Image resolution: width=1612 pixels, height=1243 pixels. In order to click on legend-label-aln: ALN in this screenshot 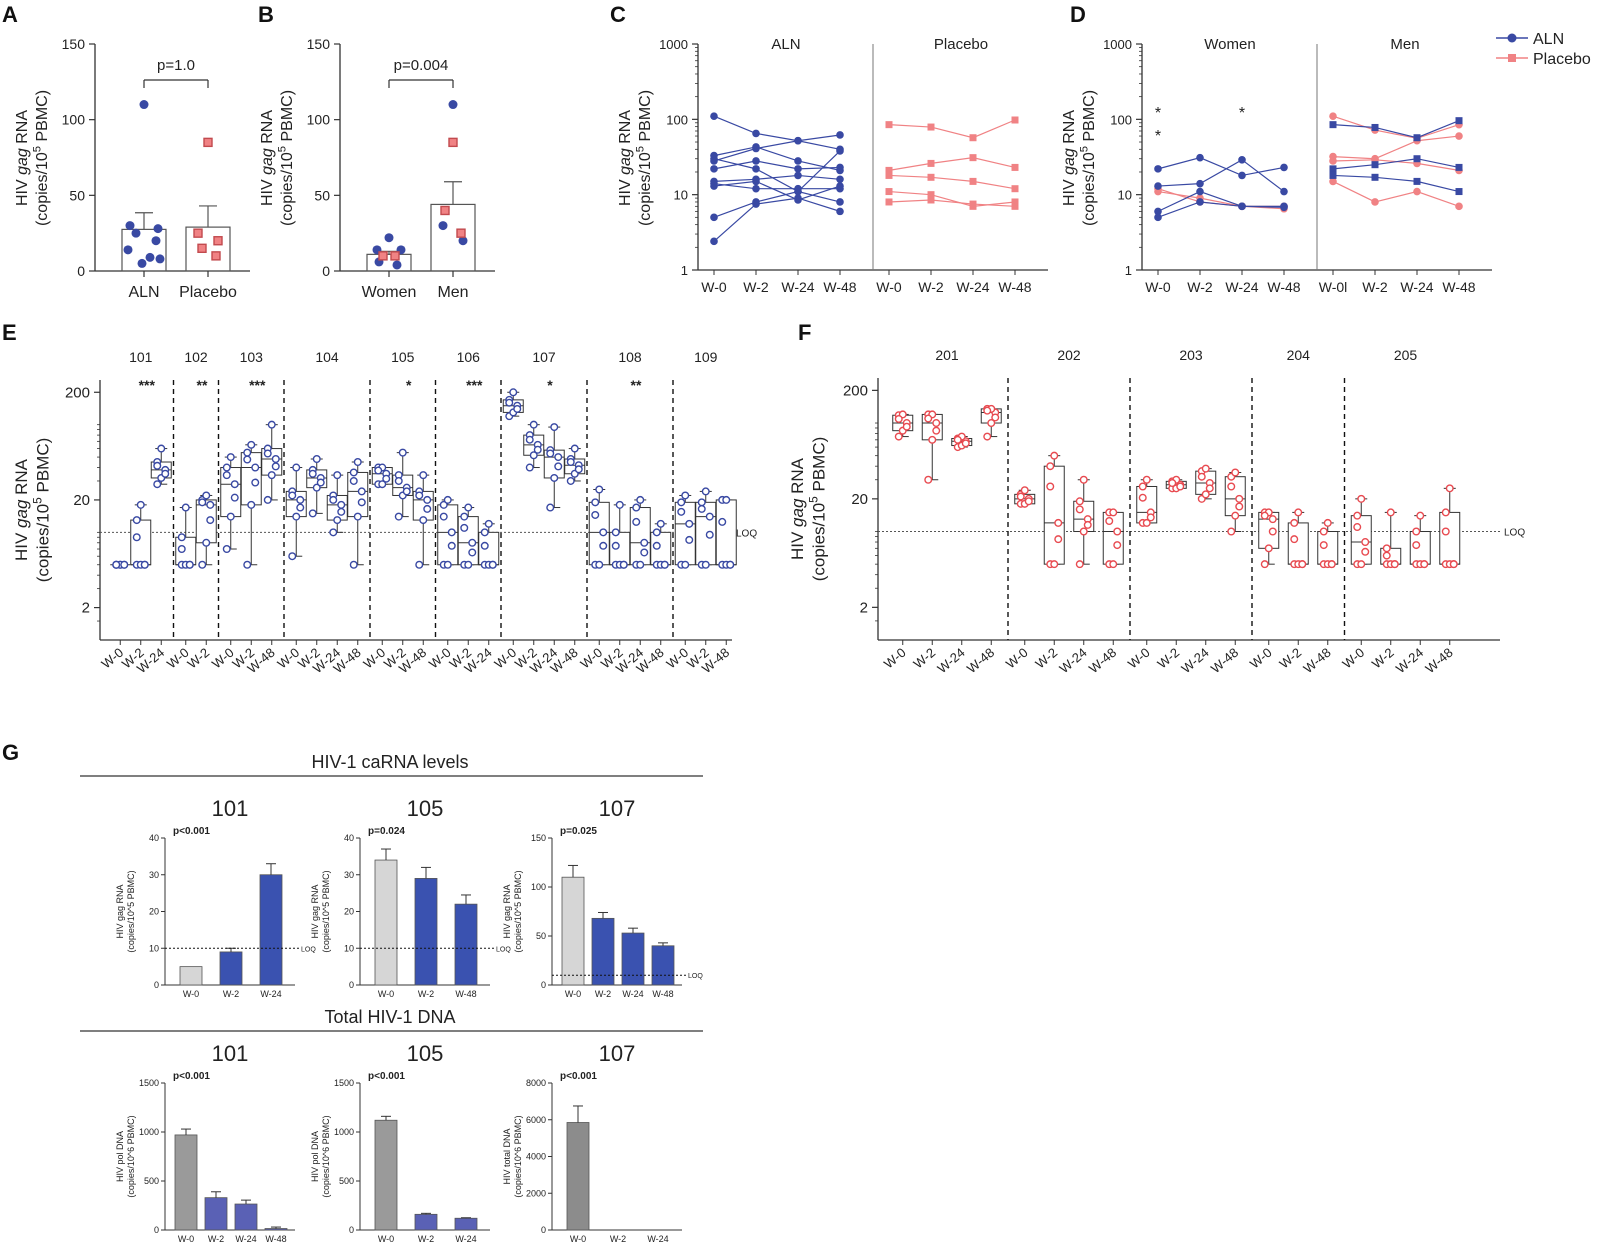, I will do `click(1548, 39)`.